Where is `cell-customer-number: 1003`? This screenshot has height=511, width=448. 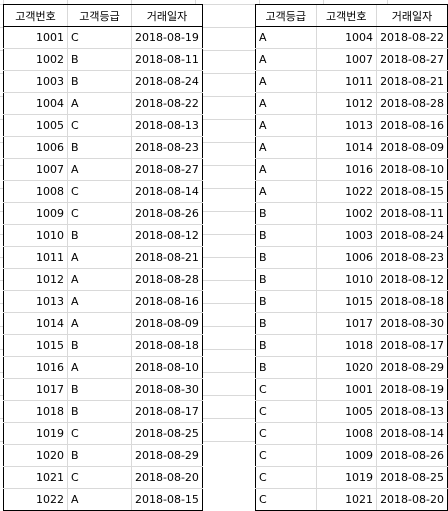
cell-customer-number: 1003 is located at coordinates (35, 81).